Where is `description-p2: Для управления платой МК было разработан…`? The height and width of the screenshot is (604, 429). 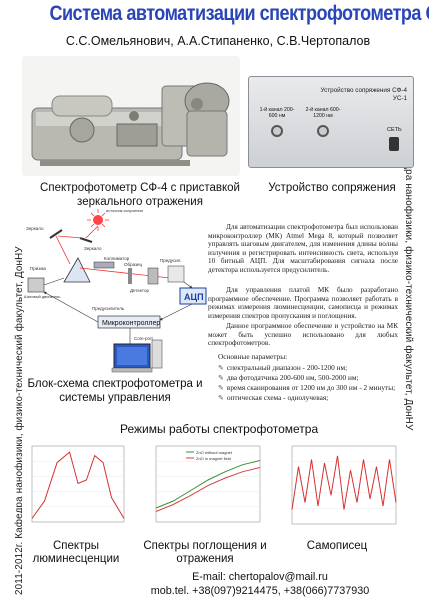 description-p2: Для управления платой МК было разработан… is located at coordinates (303, 303).